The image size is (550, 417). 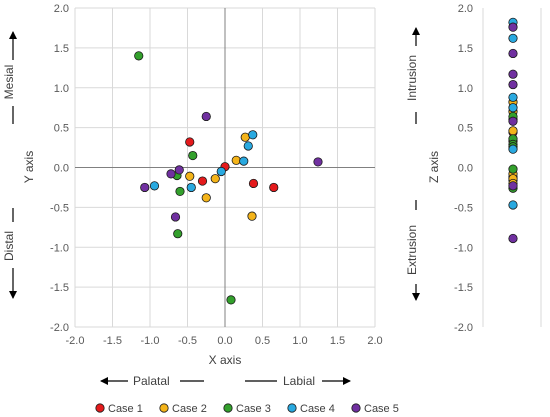 I want to click on y-tick-label: 2.0, so click(x=61, y=9).